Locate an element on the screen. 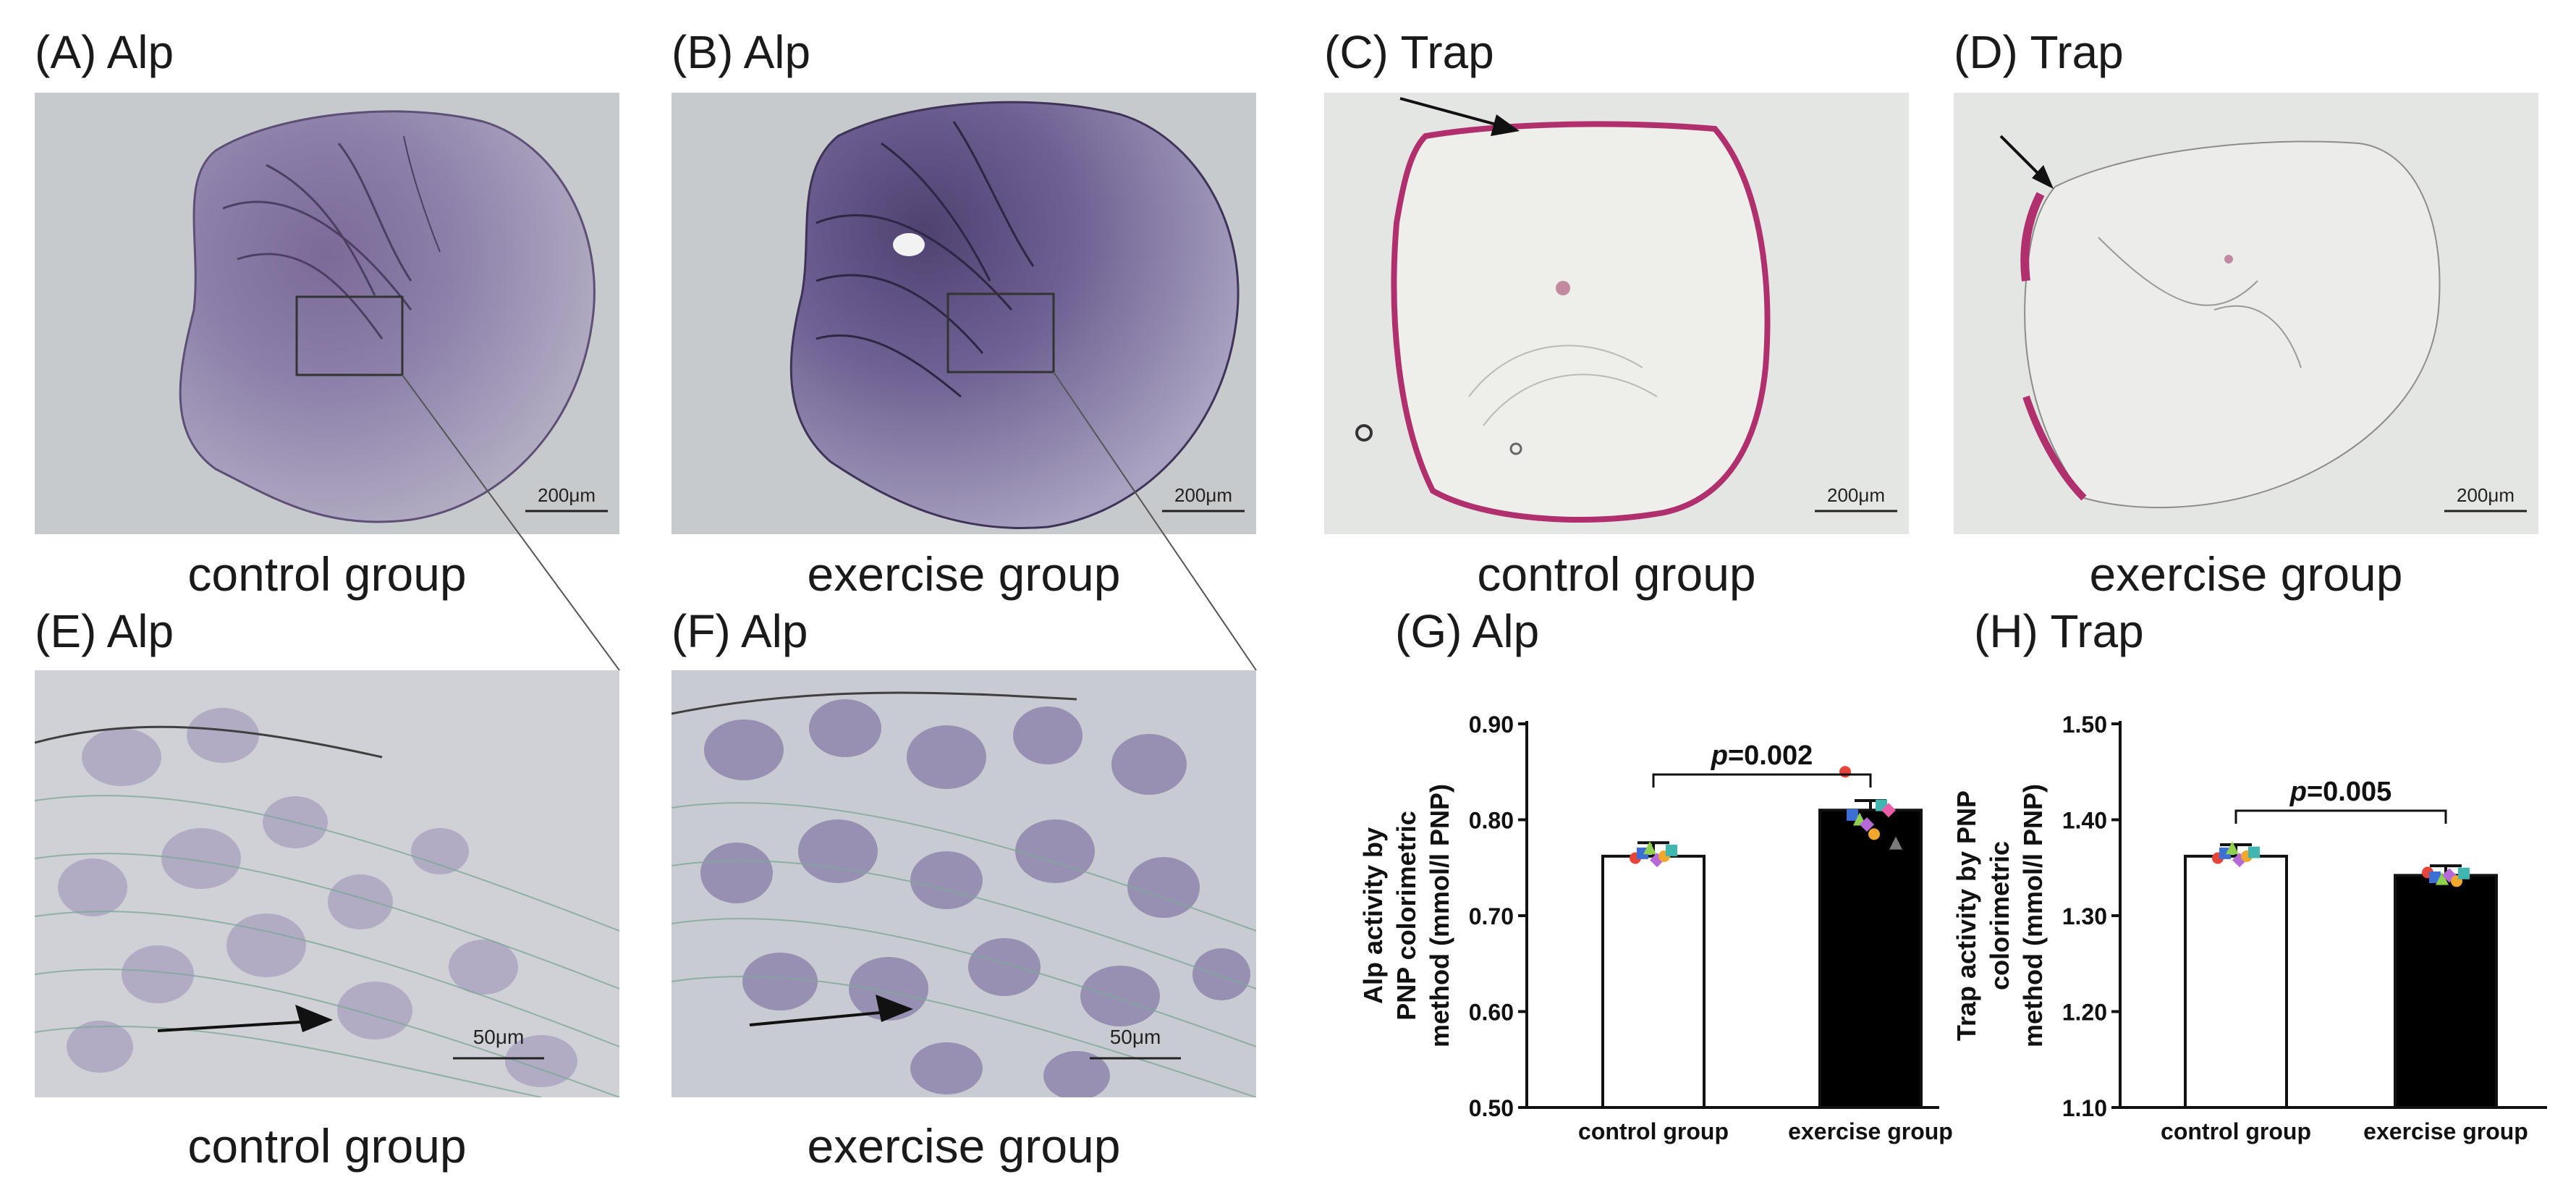  y-tick-label: 0.60 is located at coordinates (1491, 1013).